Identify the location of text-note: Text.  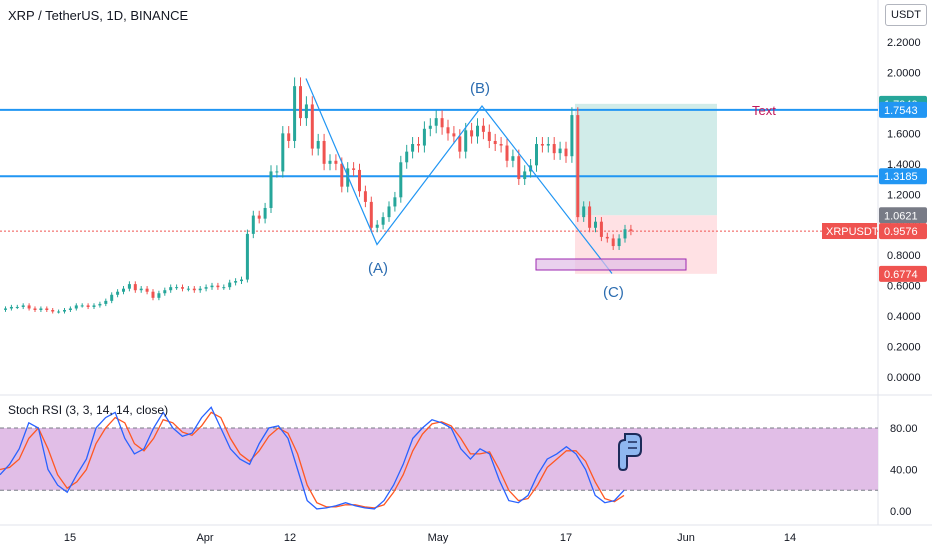
(764, 110).